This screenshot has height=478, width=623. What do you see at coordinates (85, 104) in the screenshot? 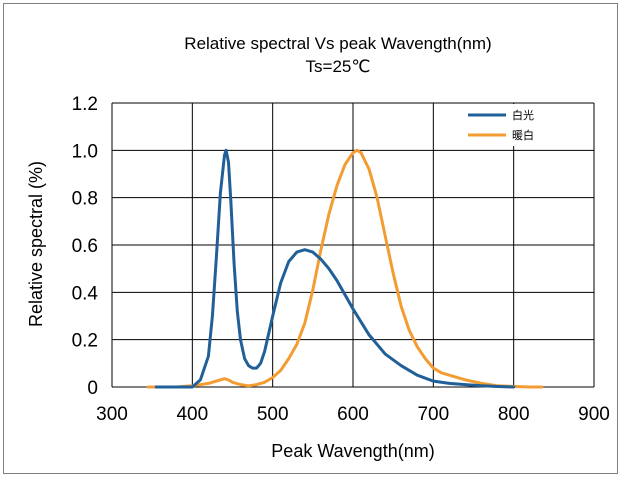
I see `y-tick-label-1.2: 1.2` at bounding box center [85, 104].